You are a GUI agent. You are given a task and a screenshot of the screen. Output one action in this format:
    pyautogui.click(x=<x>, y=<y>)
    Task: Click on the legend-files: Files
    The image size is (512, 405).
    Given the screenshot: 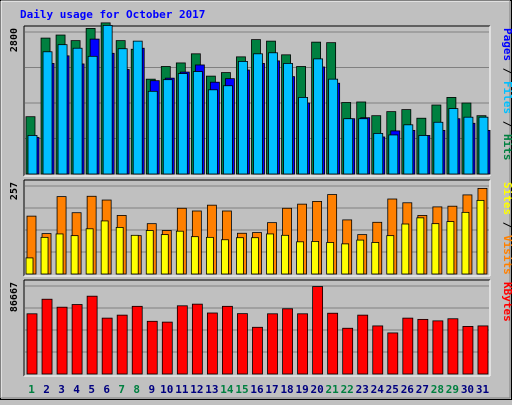 What is the action you would take?
    pyautogui.click(x=506, y=97)
    